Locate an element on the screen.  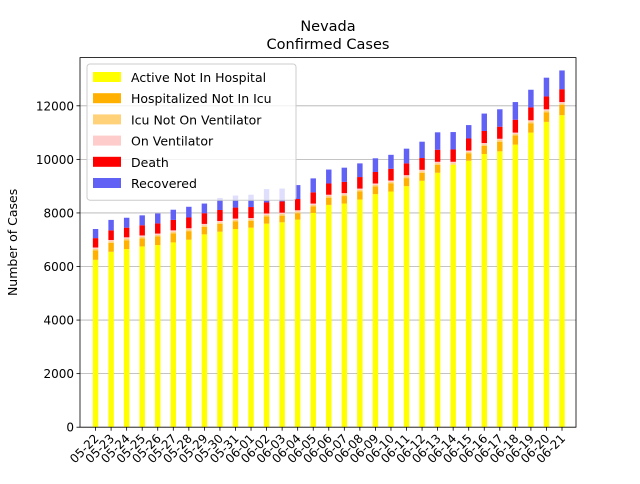
y-tick-label: 0 is located at coordinates (70, 428).